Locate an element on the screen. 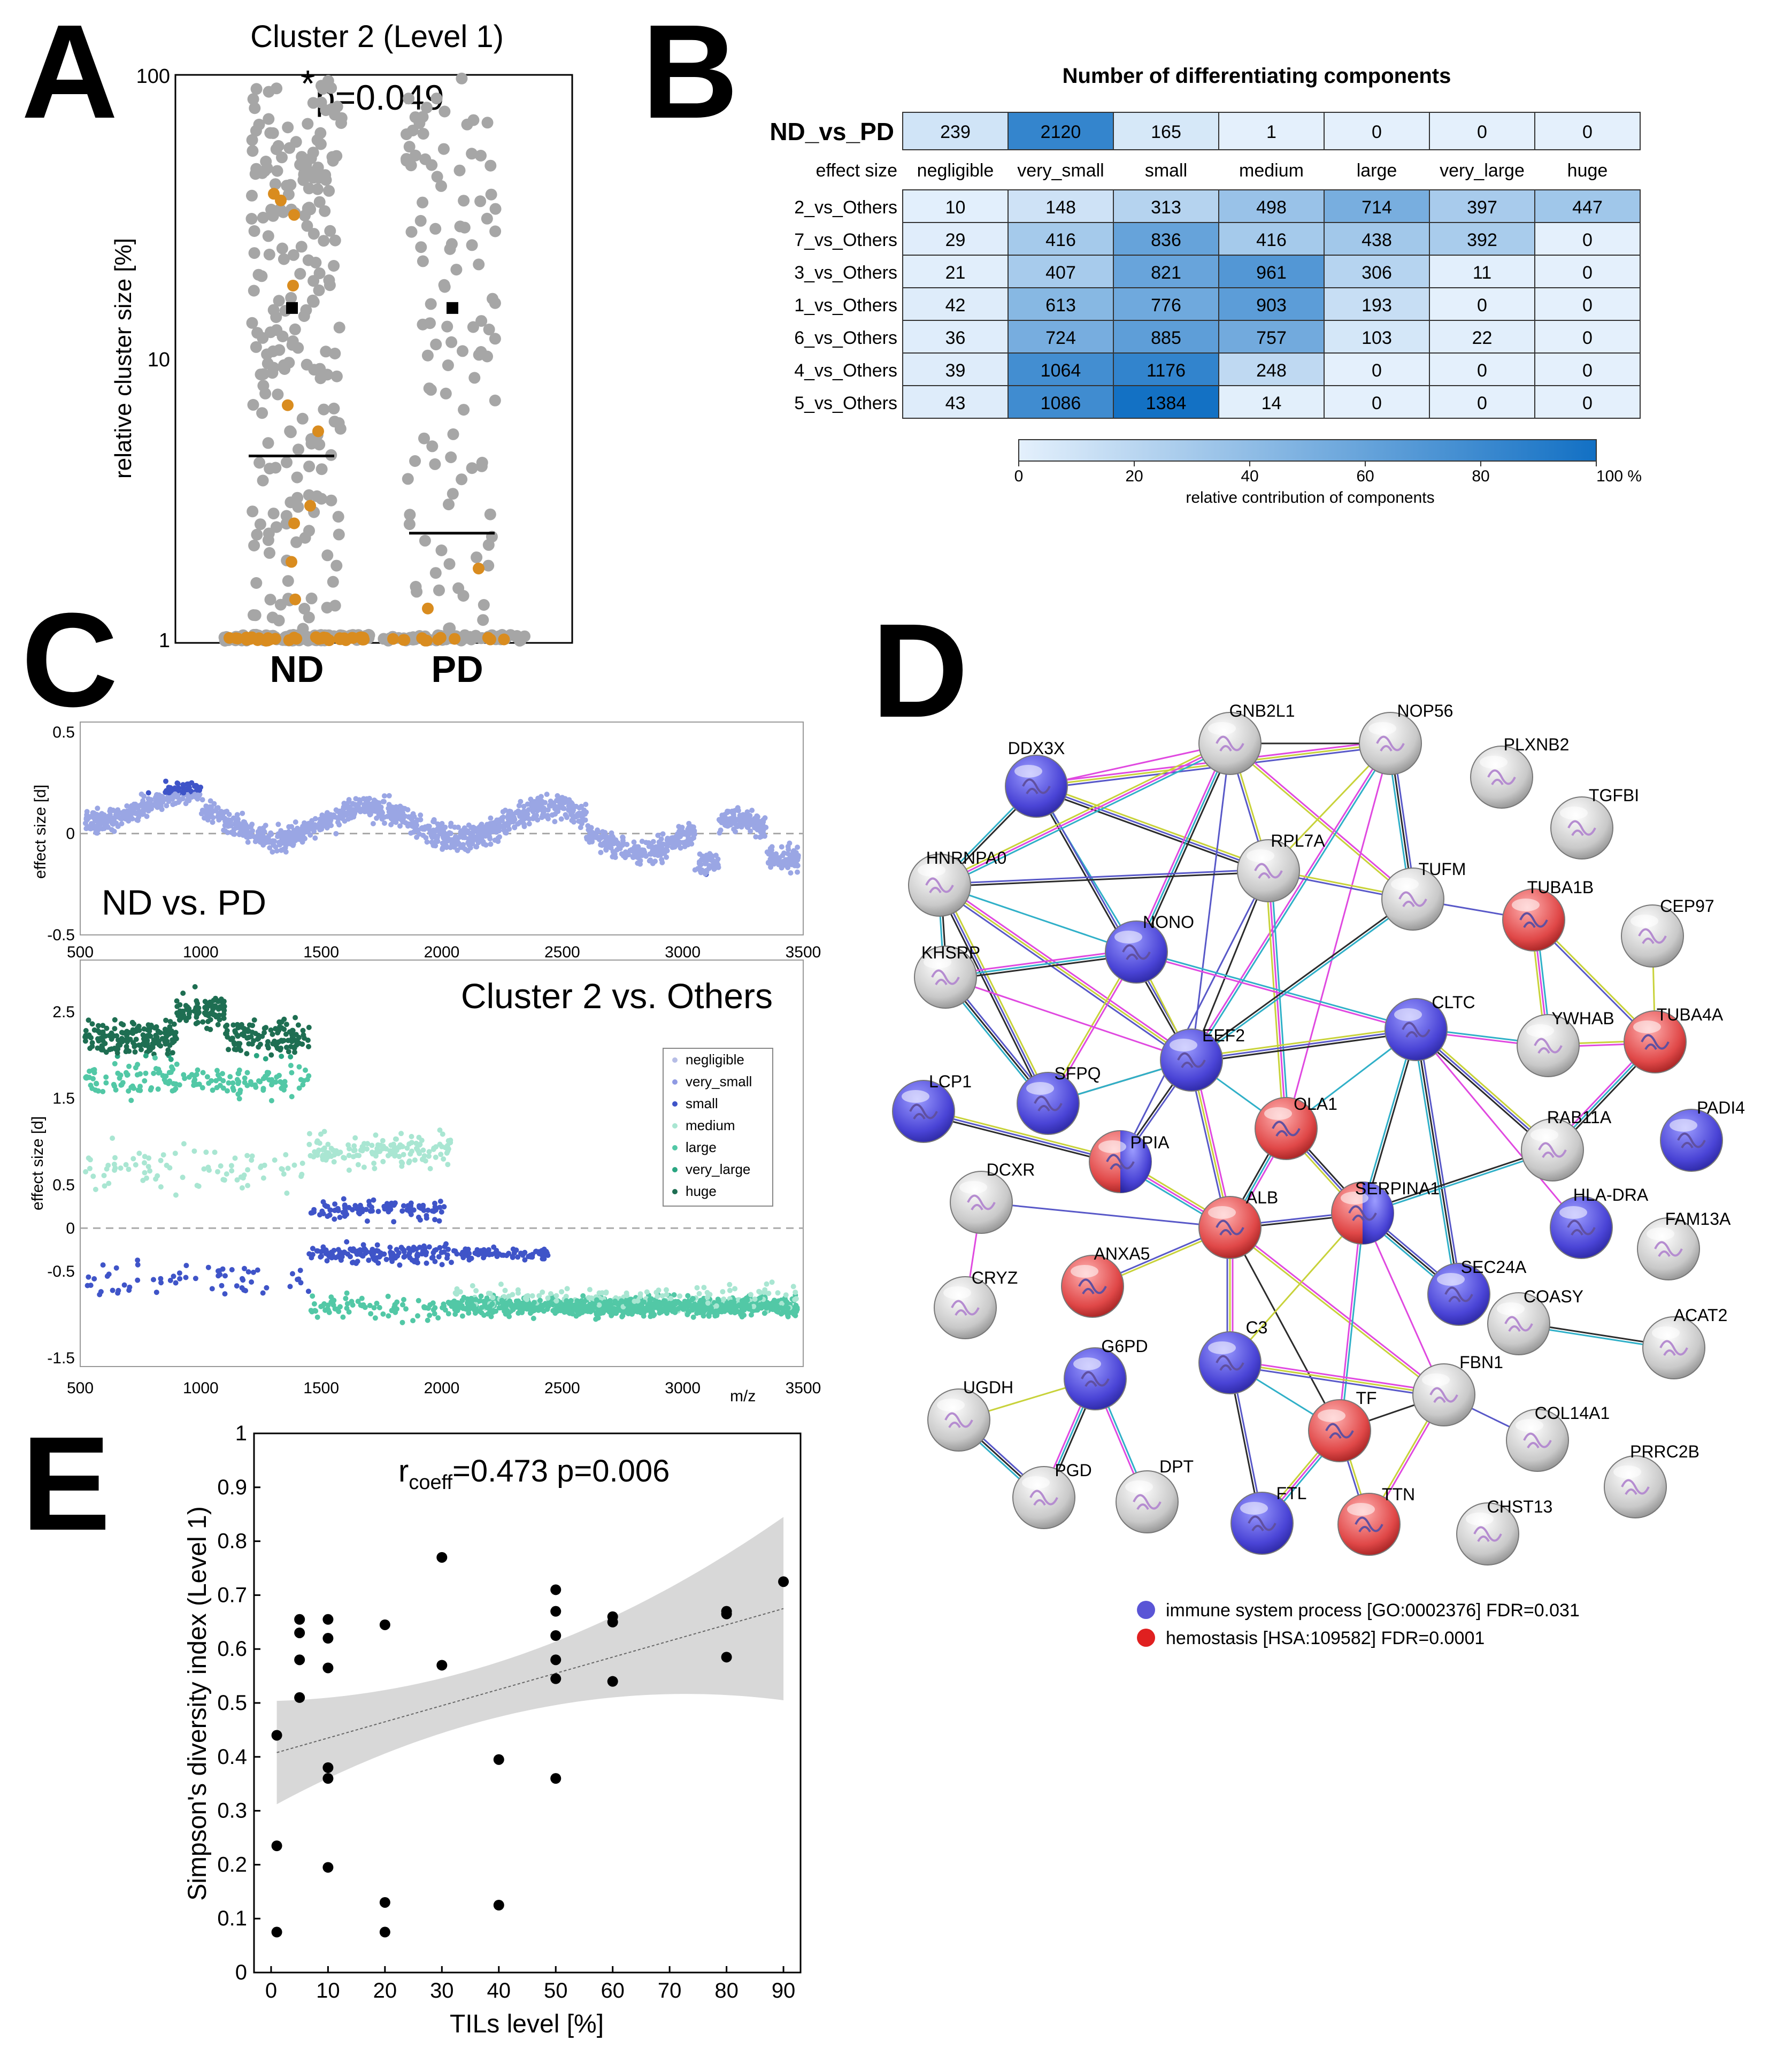 The height and width of the screenshot is (2049, 1792). y-tick-label: 0 is located at coordinates (70, 1228).